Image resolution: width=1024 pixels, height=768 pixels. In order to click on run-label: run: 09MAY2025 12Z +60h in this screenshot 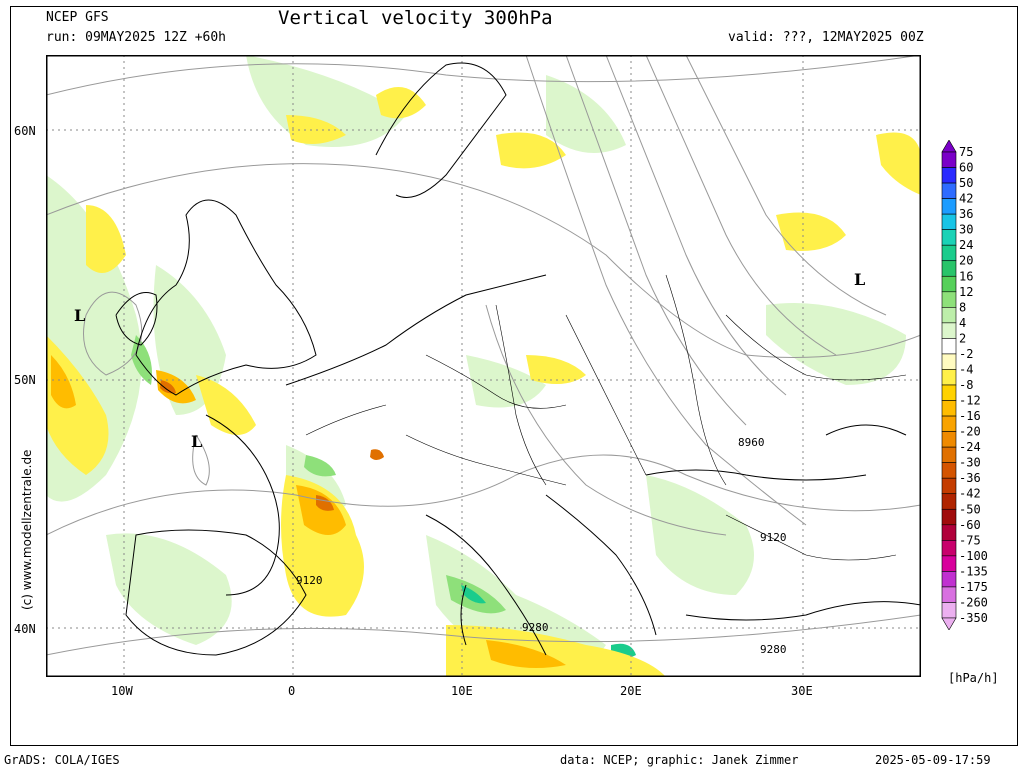, I will do `click(136, 37)`.